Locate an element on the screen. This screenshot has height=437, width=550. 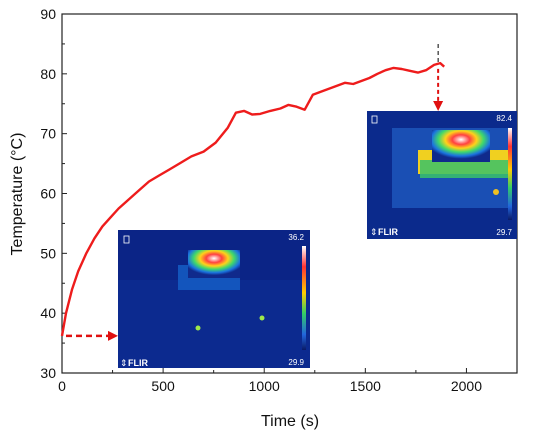
x-tick-label: 1000 is located at coordinates (264, 386).